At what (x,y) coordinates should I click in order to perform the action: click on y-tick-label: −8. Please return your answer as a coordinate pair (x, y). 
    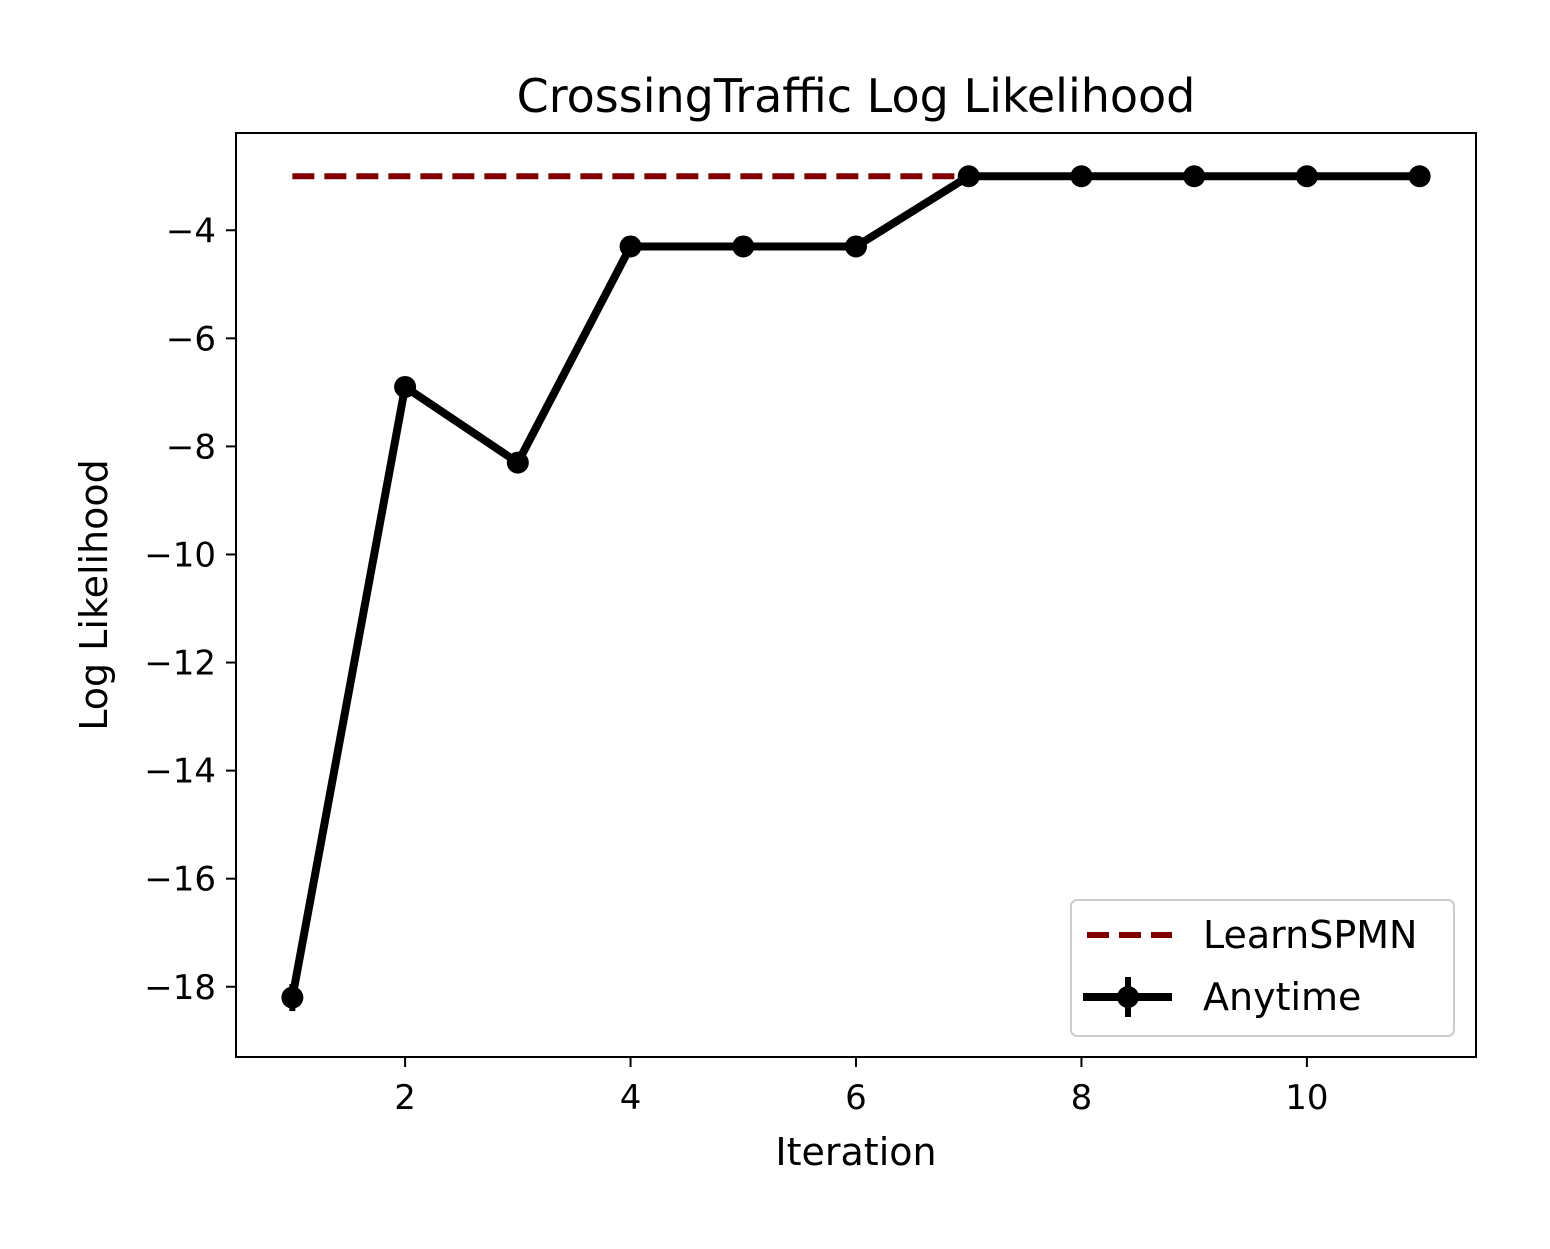
    Looking at the image, I should click on (191, 447).